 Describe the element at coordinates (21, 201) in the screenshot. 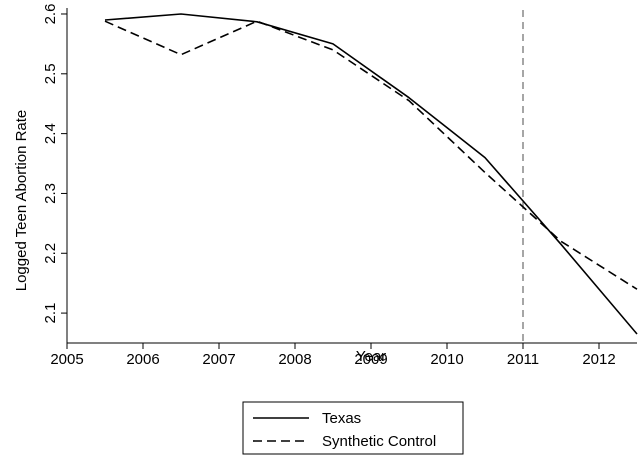

I see `y-axis-title: Logged Teen Abortion Rate` at that location.